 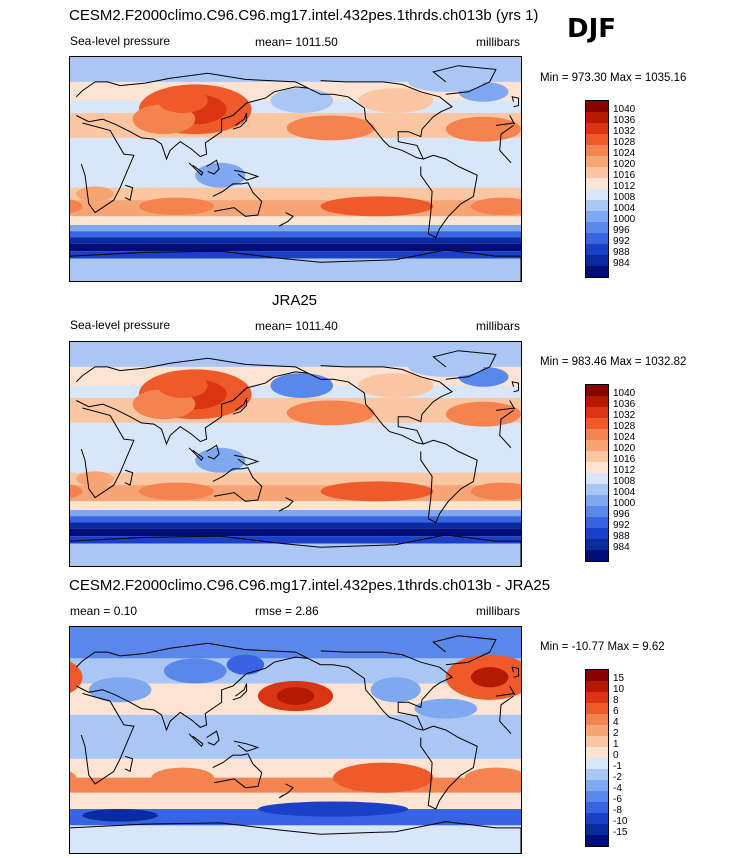 What do you see at coordinates (613, 362) in the screenshot?
I see `panel2-minmax: Min = 983.46 Max = 1032.82` at bounding box center [613, 362].